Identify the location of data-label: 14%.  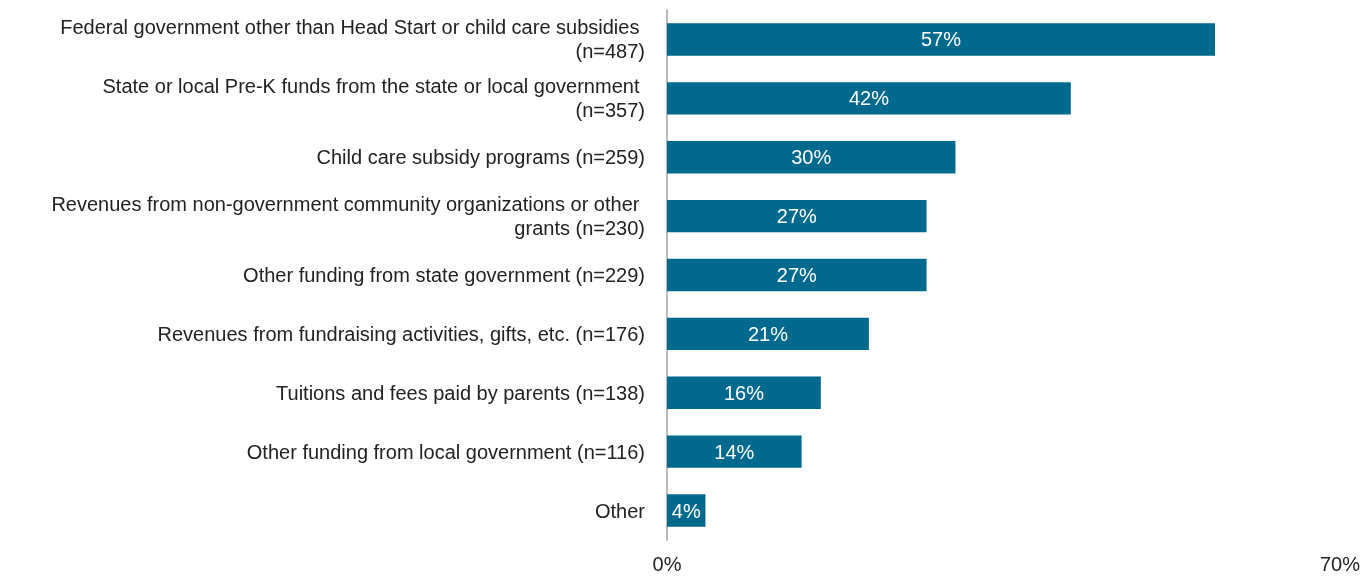
(734, 451).